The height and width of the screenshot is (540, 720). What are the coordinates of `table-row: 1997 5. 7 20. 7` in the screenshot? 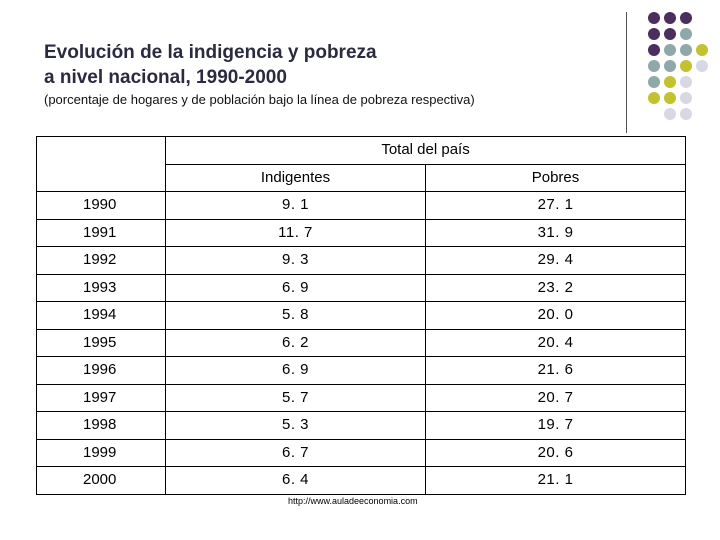 It's located at (361, 397).